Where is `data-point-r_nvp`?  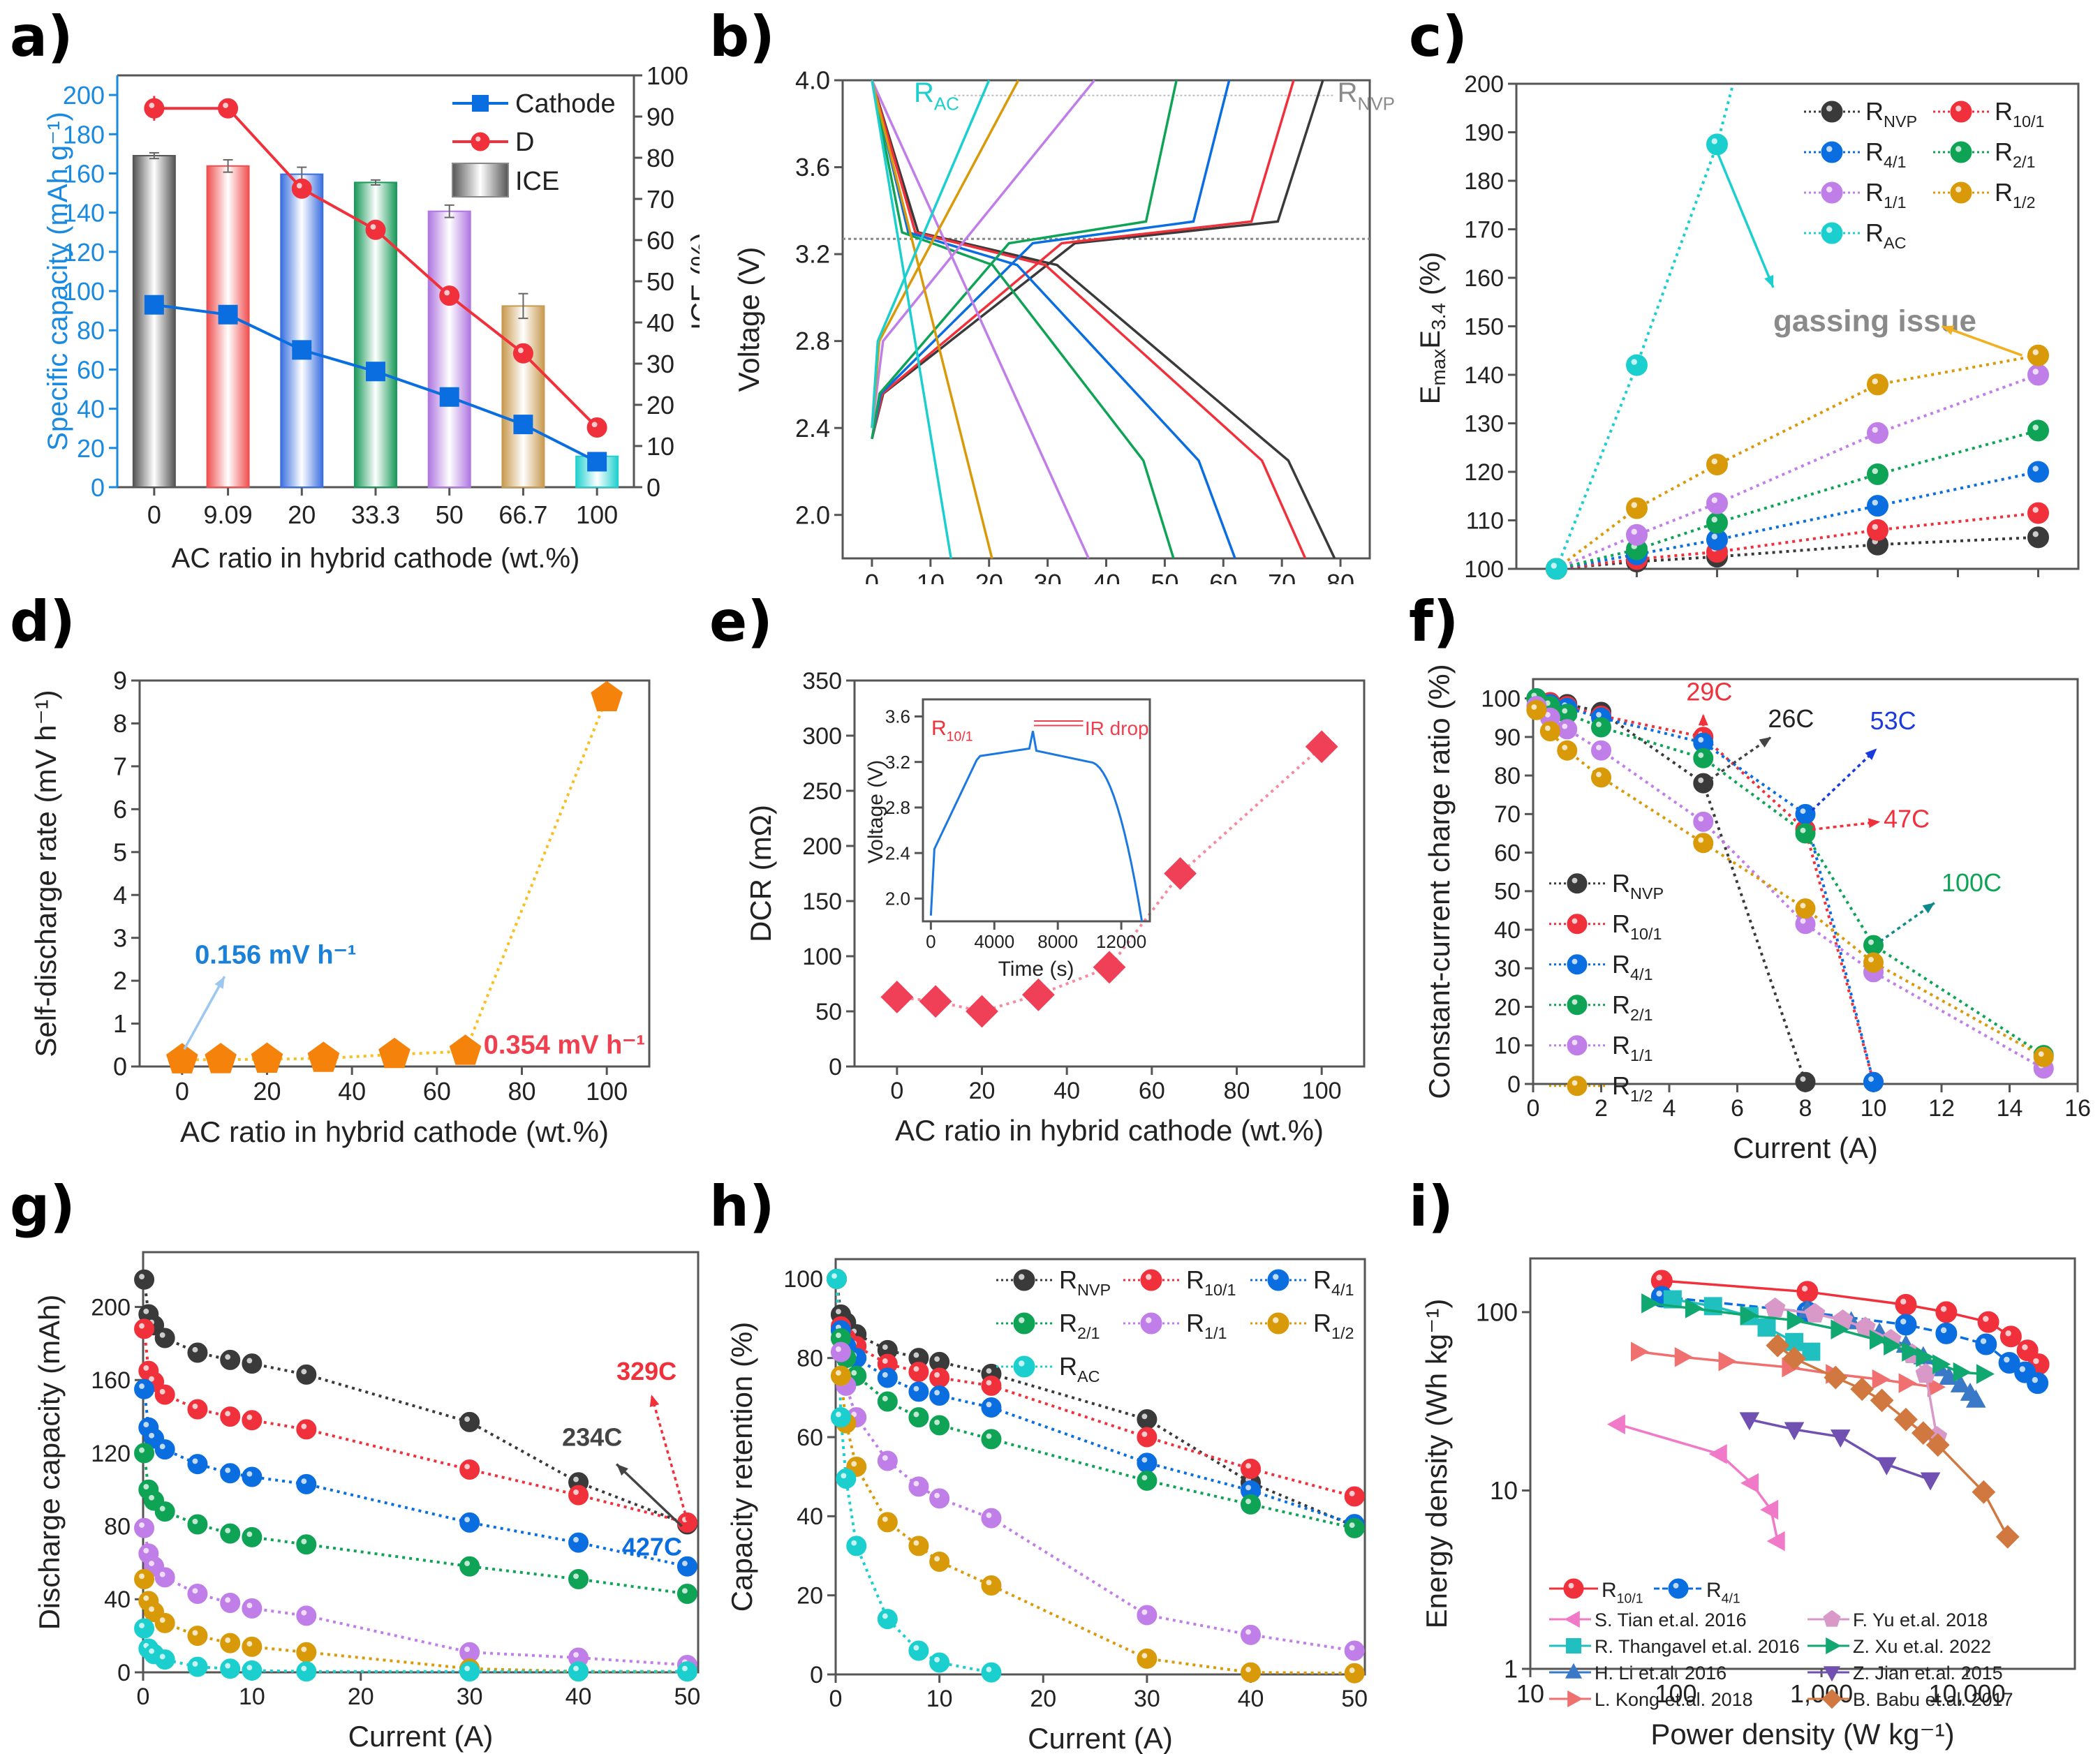
data-point-r_nvp is located at coordinates (144, 1279).